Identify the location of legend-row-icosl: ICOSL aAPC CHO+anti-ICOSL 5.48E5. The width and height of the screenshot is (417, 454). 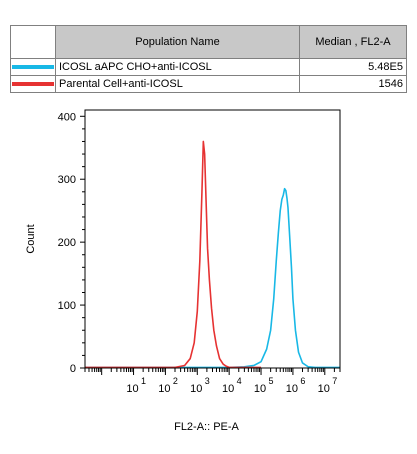
(208, 67).